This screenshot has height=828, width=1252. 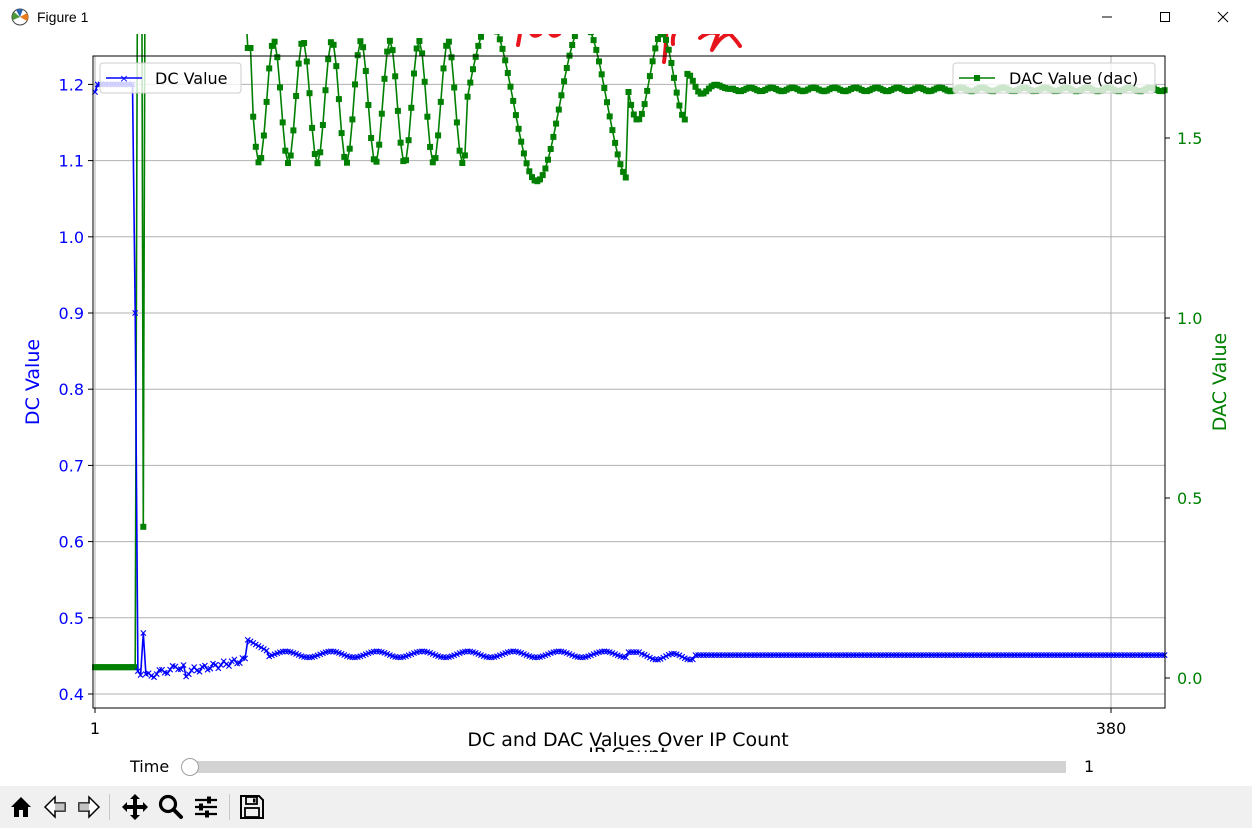 I want to click on forward-icon, so click(x=89, y=807).